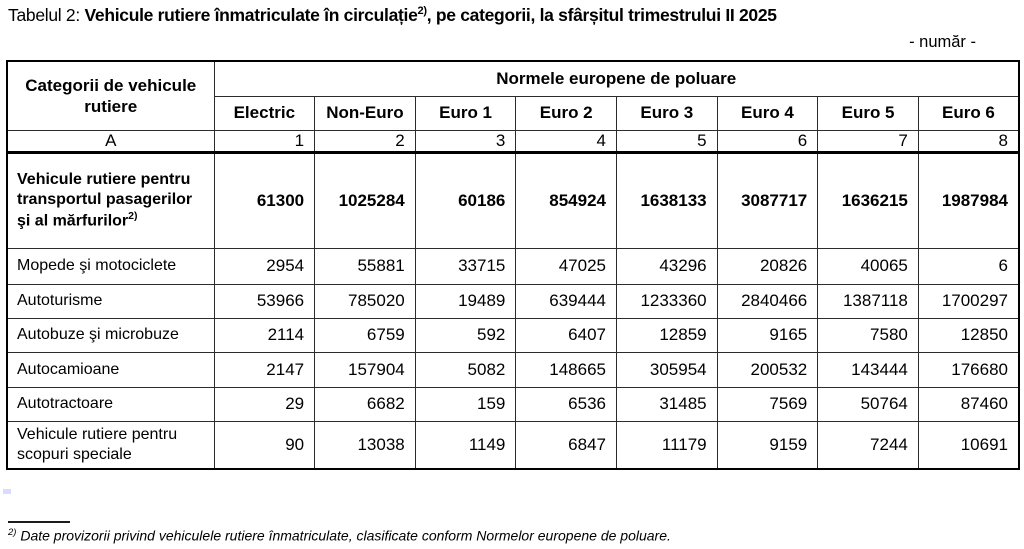 The image size is (1024, 549). Describe the element at coordinates (968, 200) in the screenshot. I see `value-cell: 1987984` at that location.